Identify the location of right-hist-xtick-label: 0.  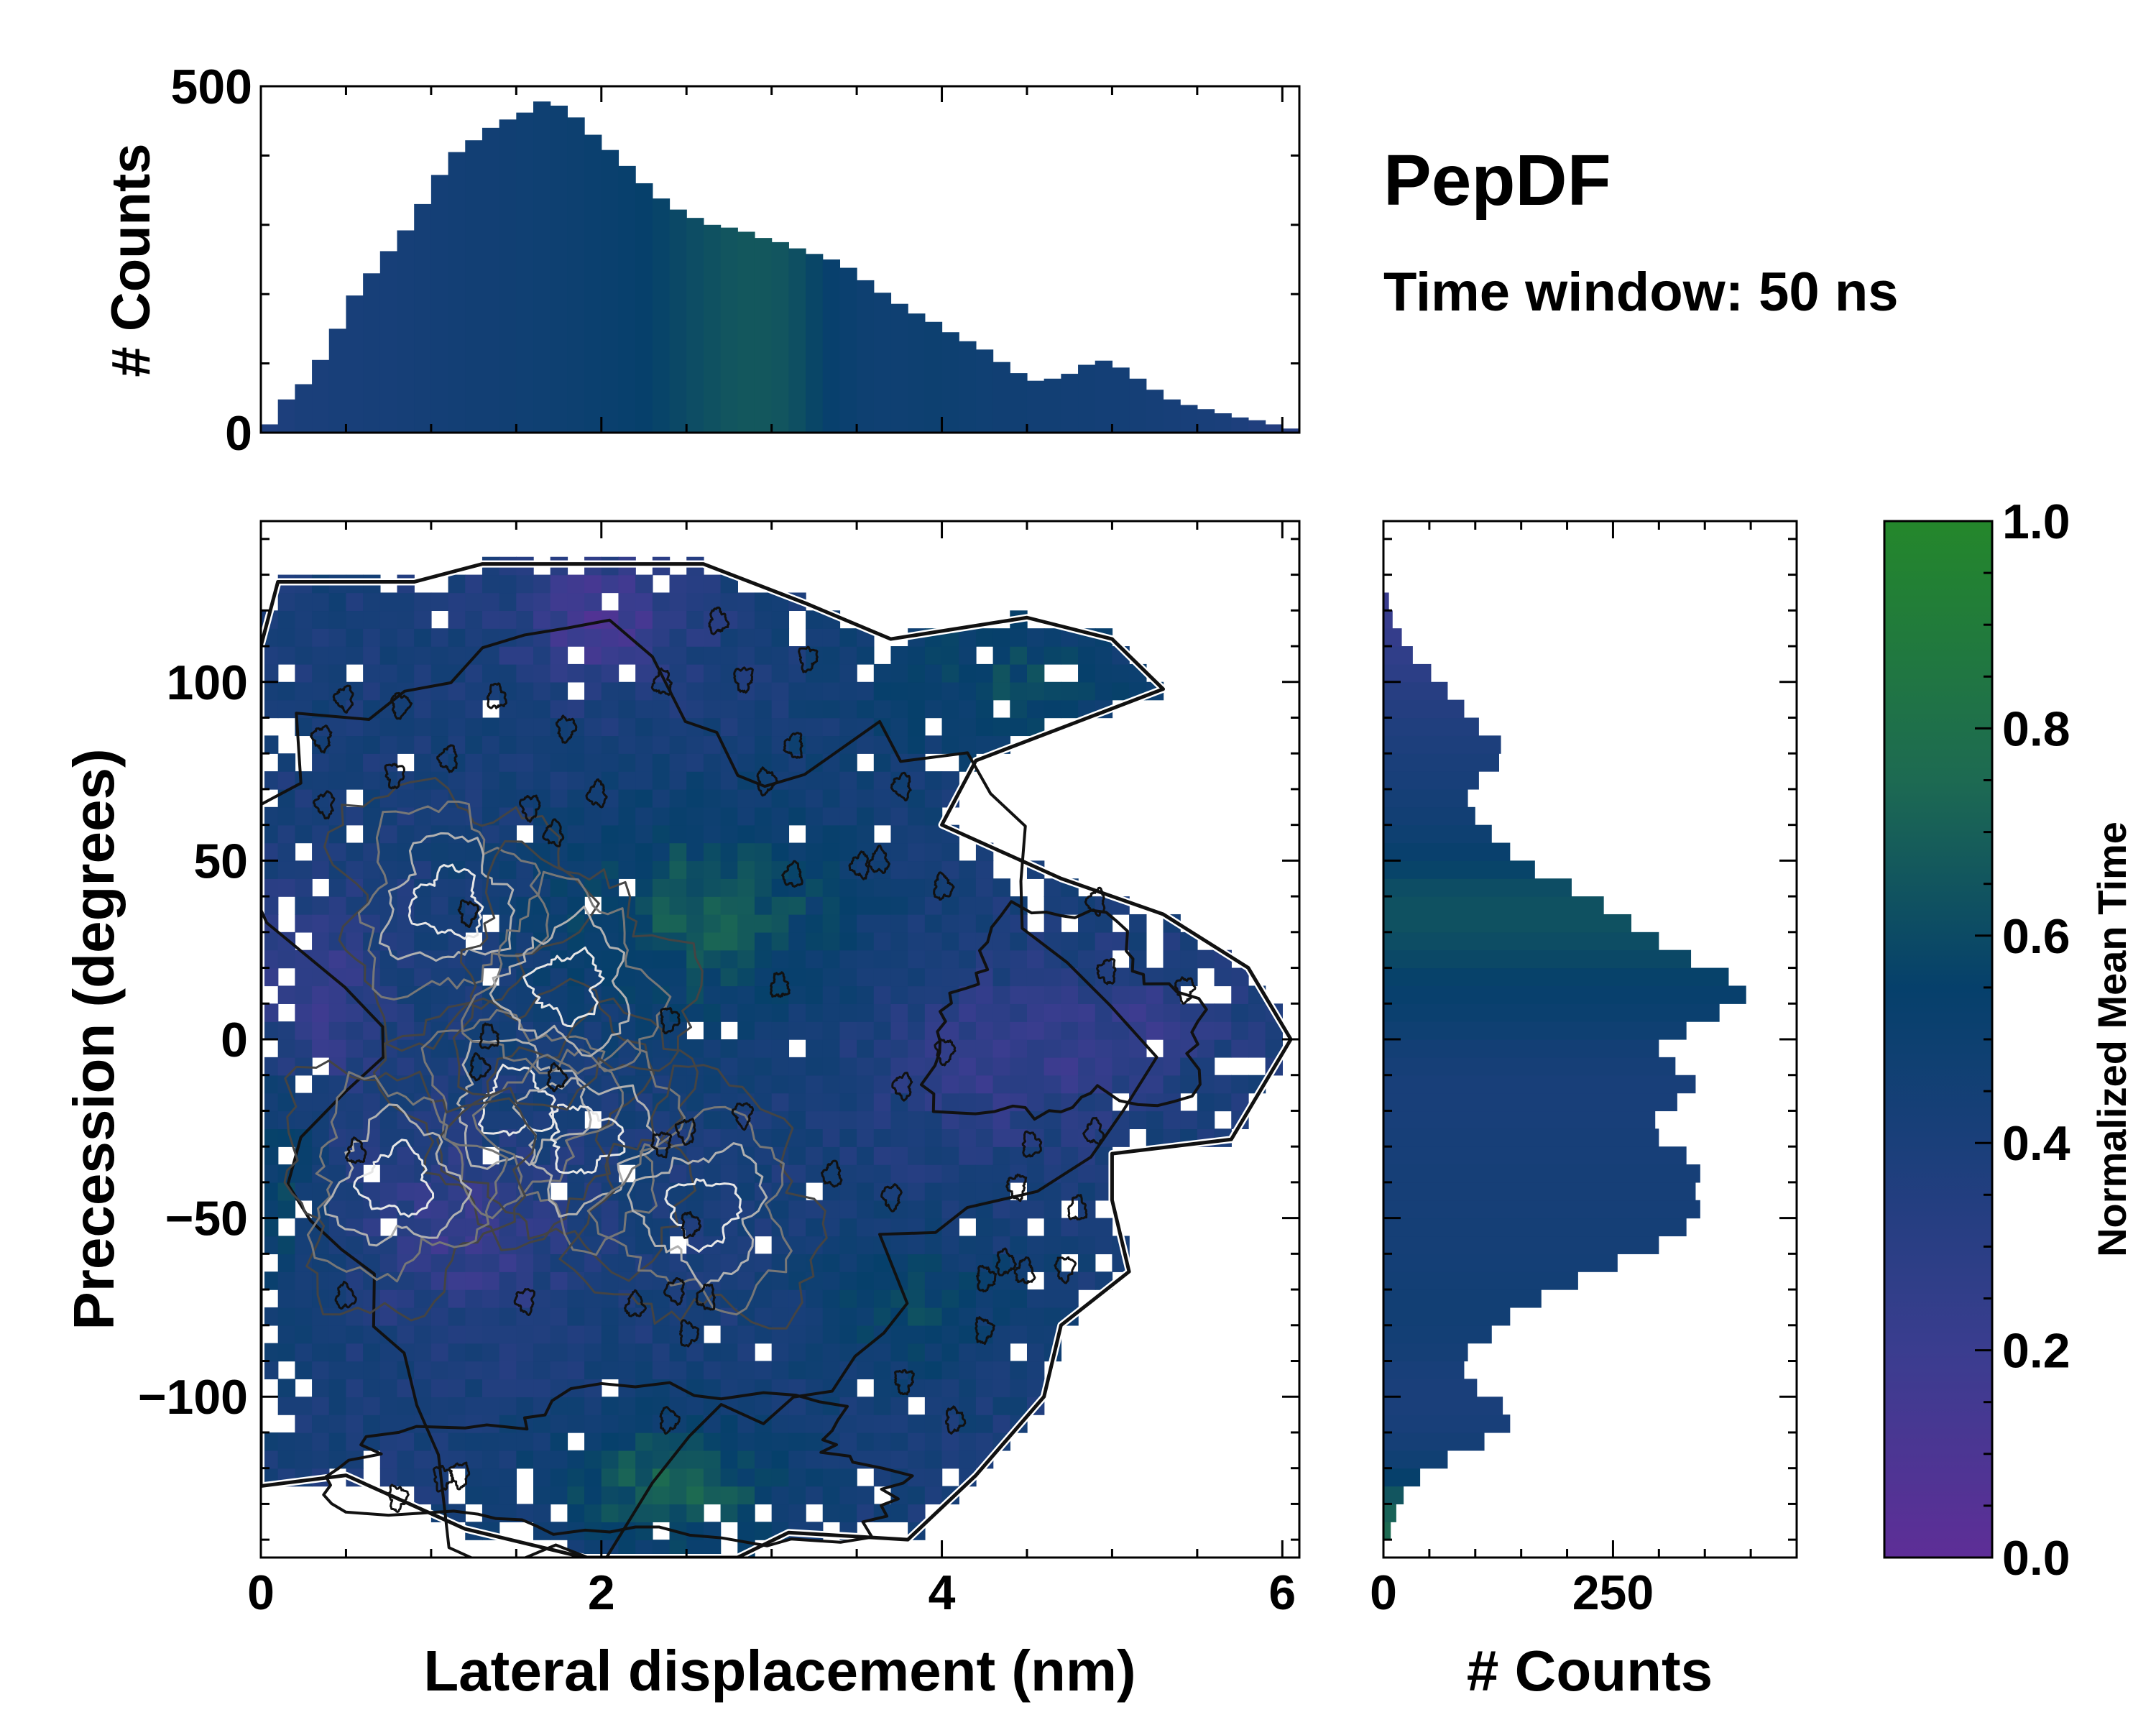
(1383, 1592).